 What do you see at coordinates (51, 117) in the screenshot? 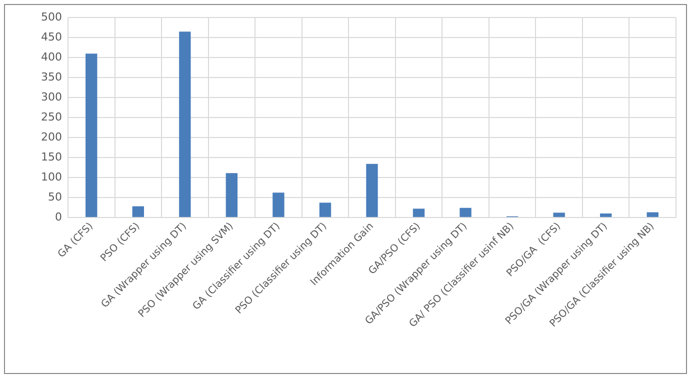
I see `y-tick-label: 250` at bounding box center [51, 117].